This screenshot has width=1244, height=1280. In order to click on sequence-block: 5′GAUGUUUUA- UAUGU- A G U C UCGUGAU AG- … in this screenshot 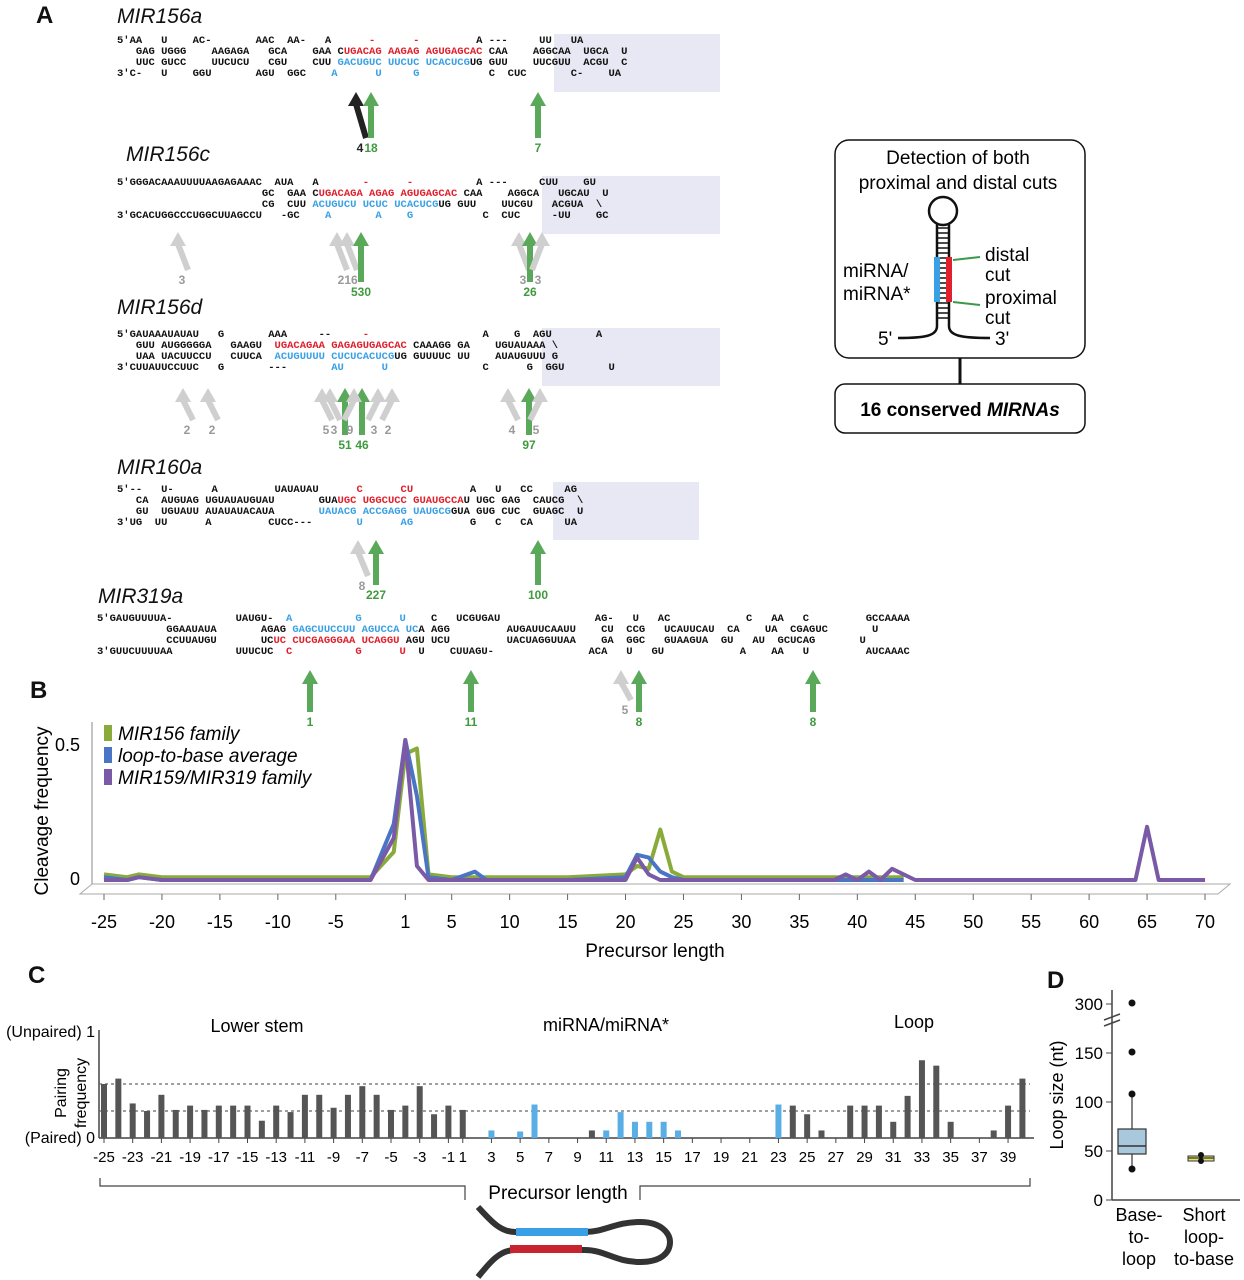, I will do `click(503, 636)`.